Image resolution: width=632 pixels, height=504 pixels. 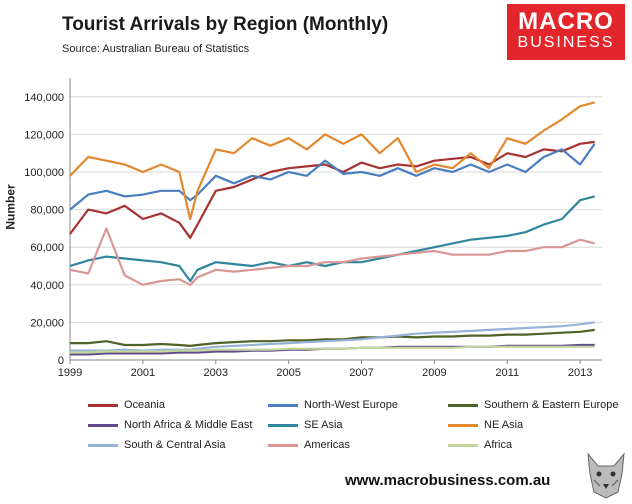 I want to click on legend-item: Americas, so click(x=309, y=445).